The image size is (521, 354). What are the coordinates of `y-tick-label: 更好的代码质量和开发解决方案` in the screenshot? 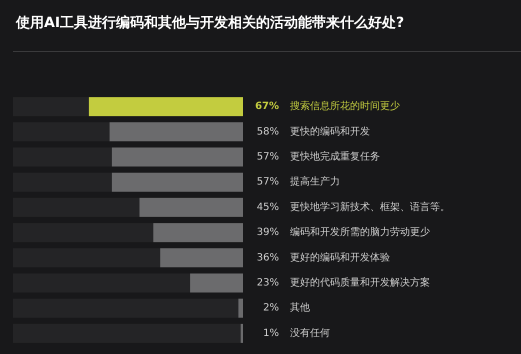 It's located at (360, 282).